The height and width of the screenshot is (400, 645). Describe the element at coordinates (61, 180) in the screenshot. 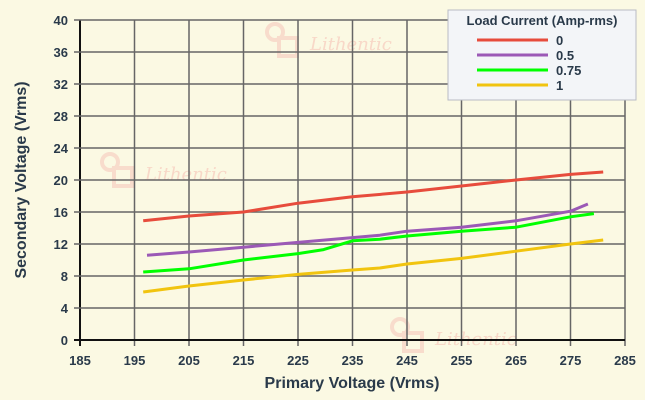

I see `y-tick-label: 20` at that location.